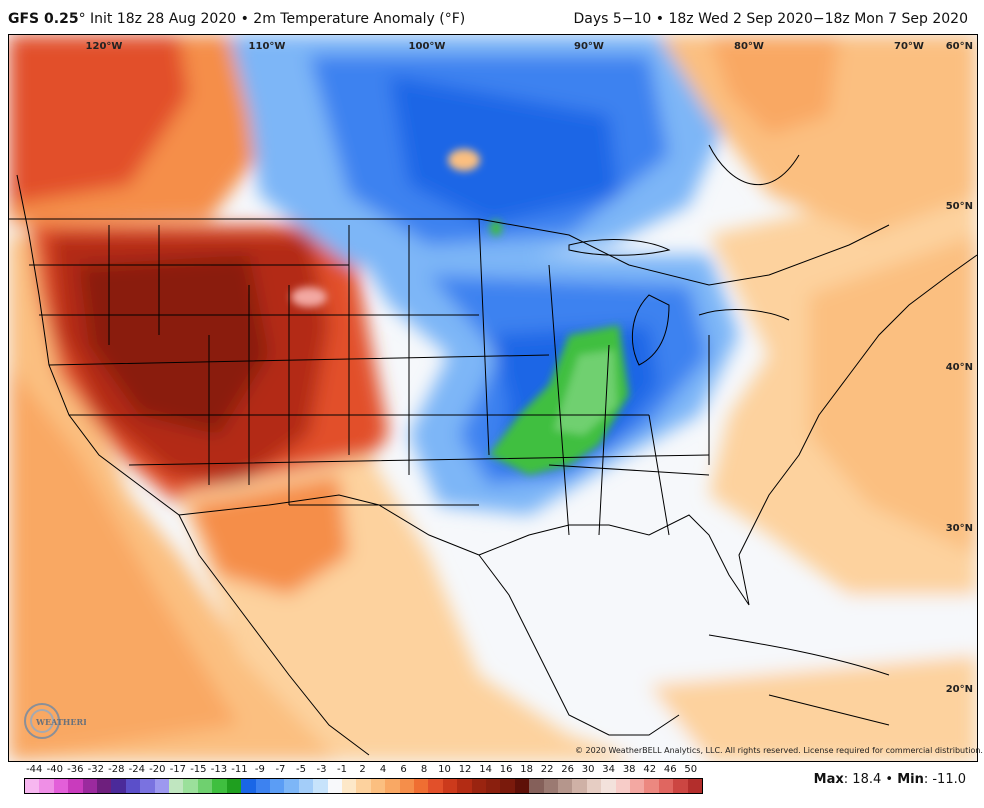 The image size is (984, 808). I want to click on logo-wordmark: WEATHERBELL, so click(60, 722).